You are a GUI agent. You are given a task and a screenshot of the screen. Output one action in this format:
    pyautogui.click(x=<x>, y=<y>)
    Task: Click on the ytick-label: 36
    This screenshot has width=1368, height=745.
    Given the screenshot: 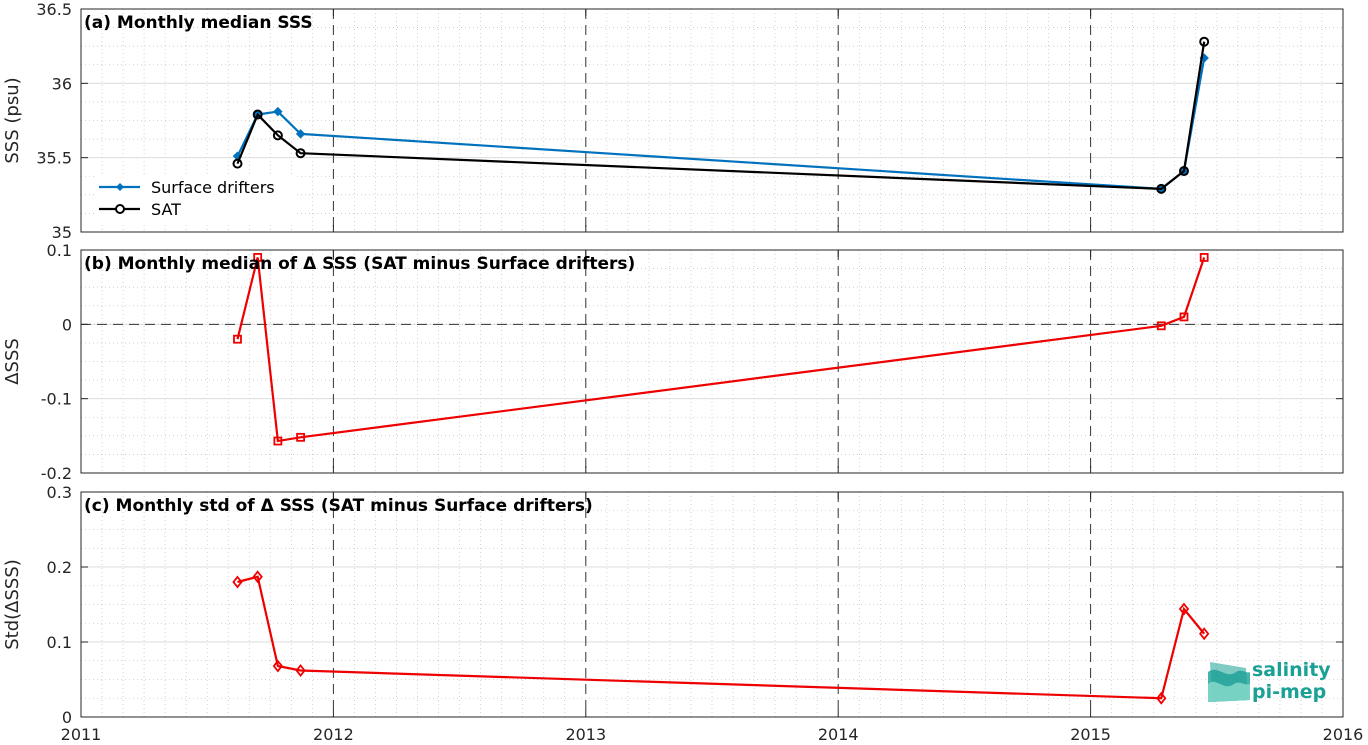 What is the action you would take?
    pyautogui.click(x=62, y=83)
    